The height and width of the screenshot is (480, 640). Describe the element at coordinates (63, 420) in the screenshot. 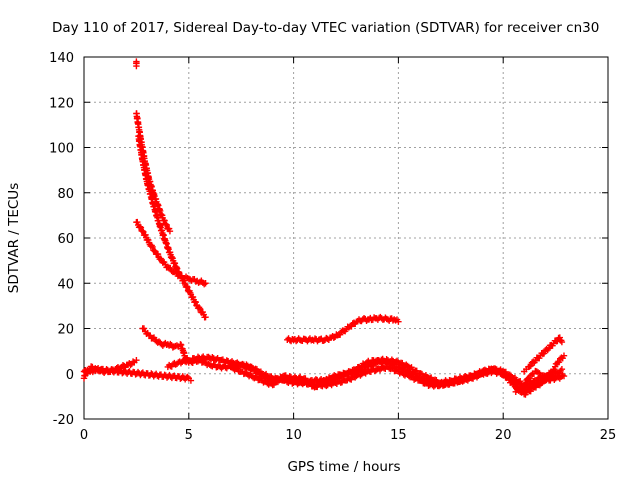

I see `y-tick-label: -20` at that location.